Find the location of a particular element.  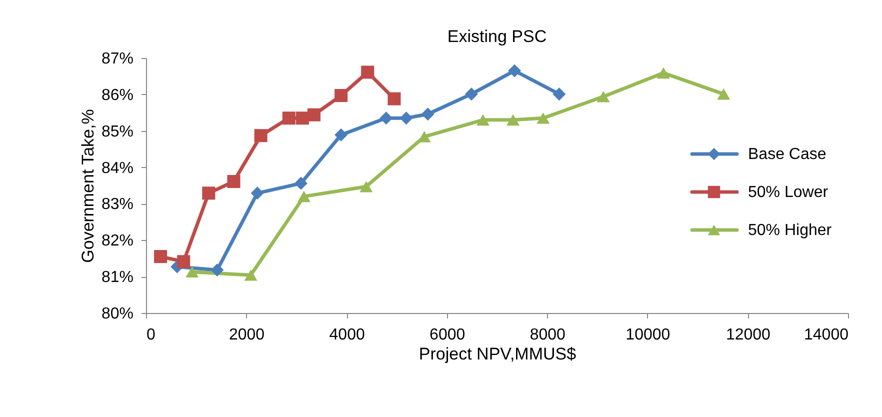

chart-title: Existing PSC is located at coordinates (497, 36).